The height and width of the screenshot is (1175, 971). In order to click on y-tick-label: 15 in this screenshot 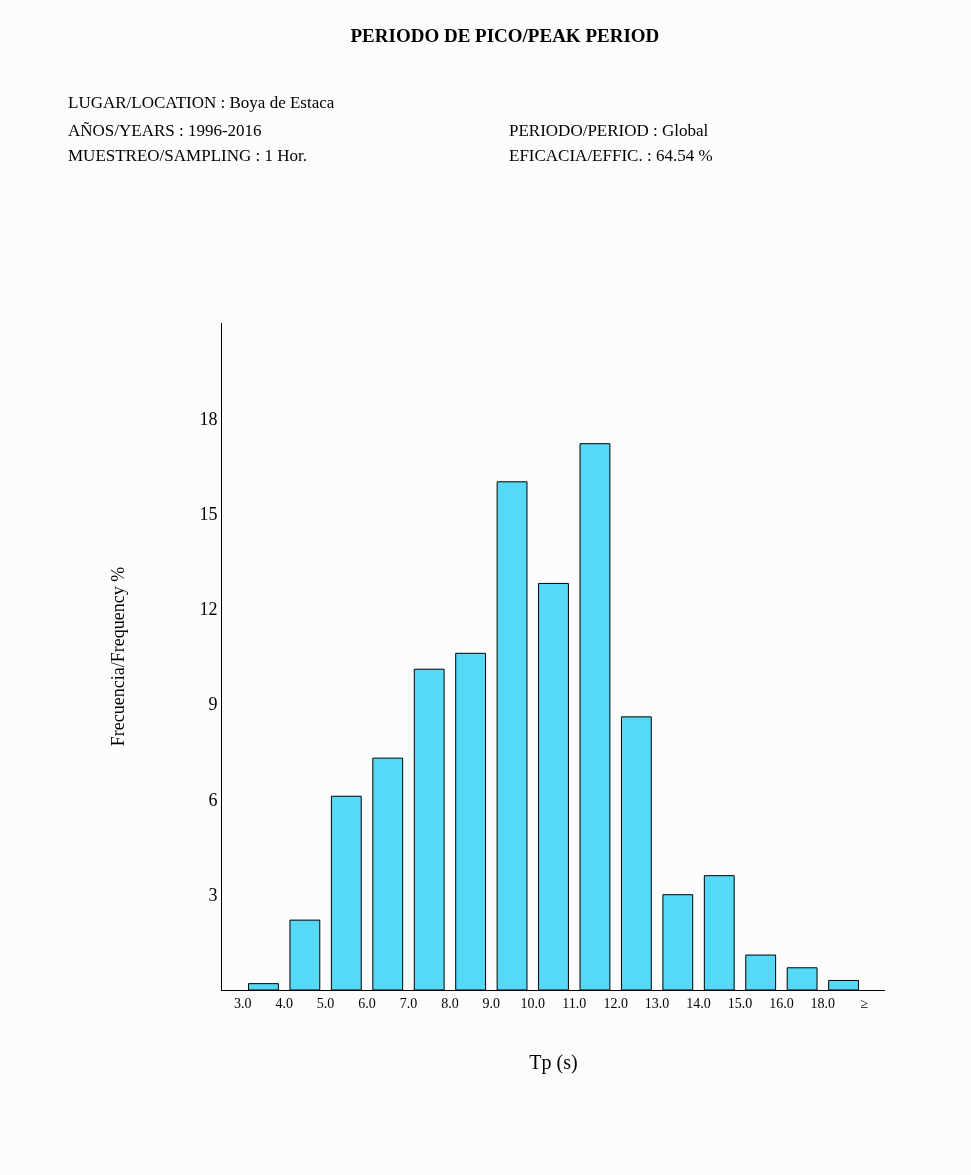, I will do `click(208, 513)`.